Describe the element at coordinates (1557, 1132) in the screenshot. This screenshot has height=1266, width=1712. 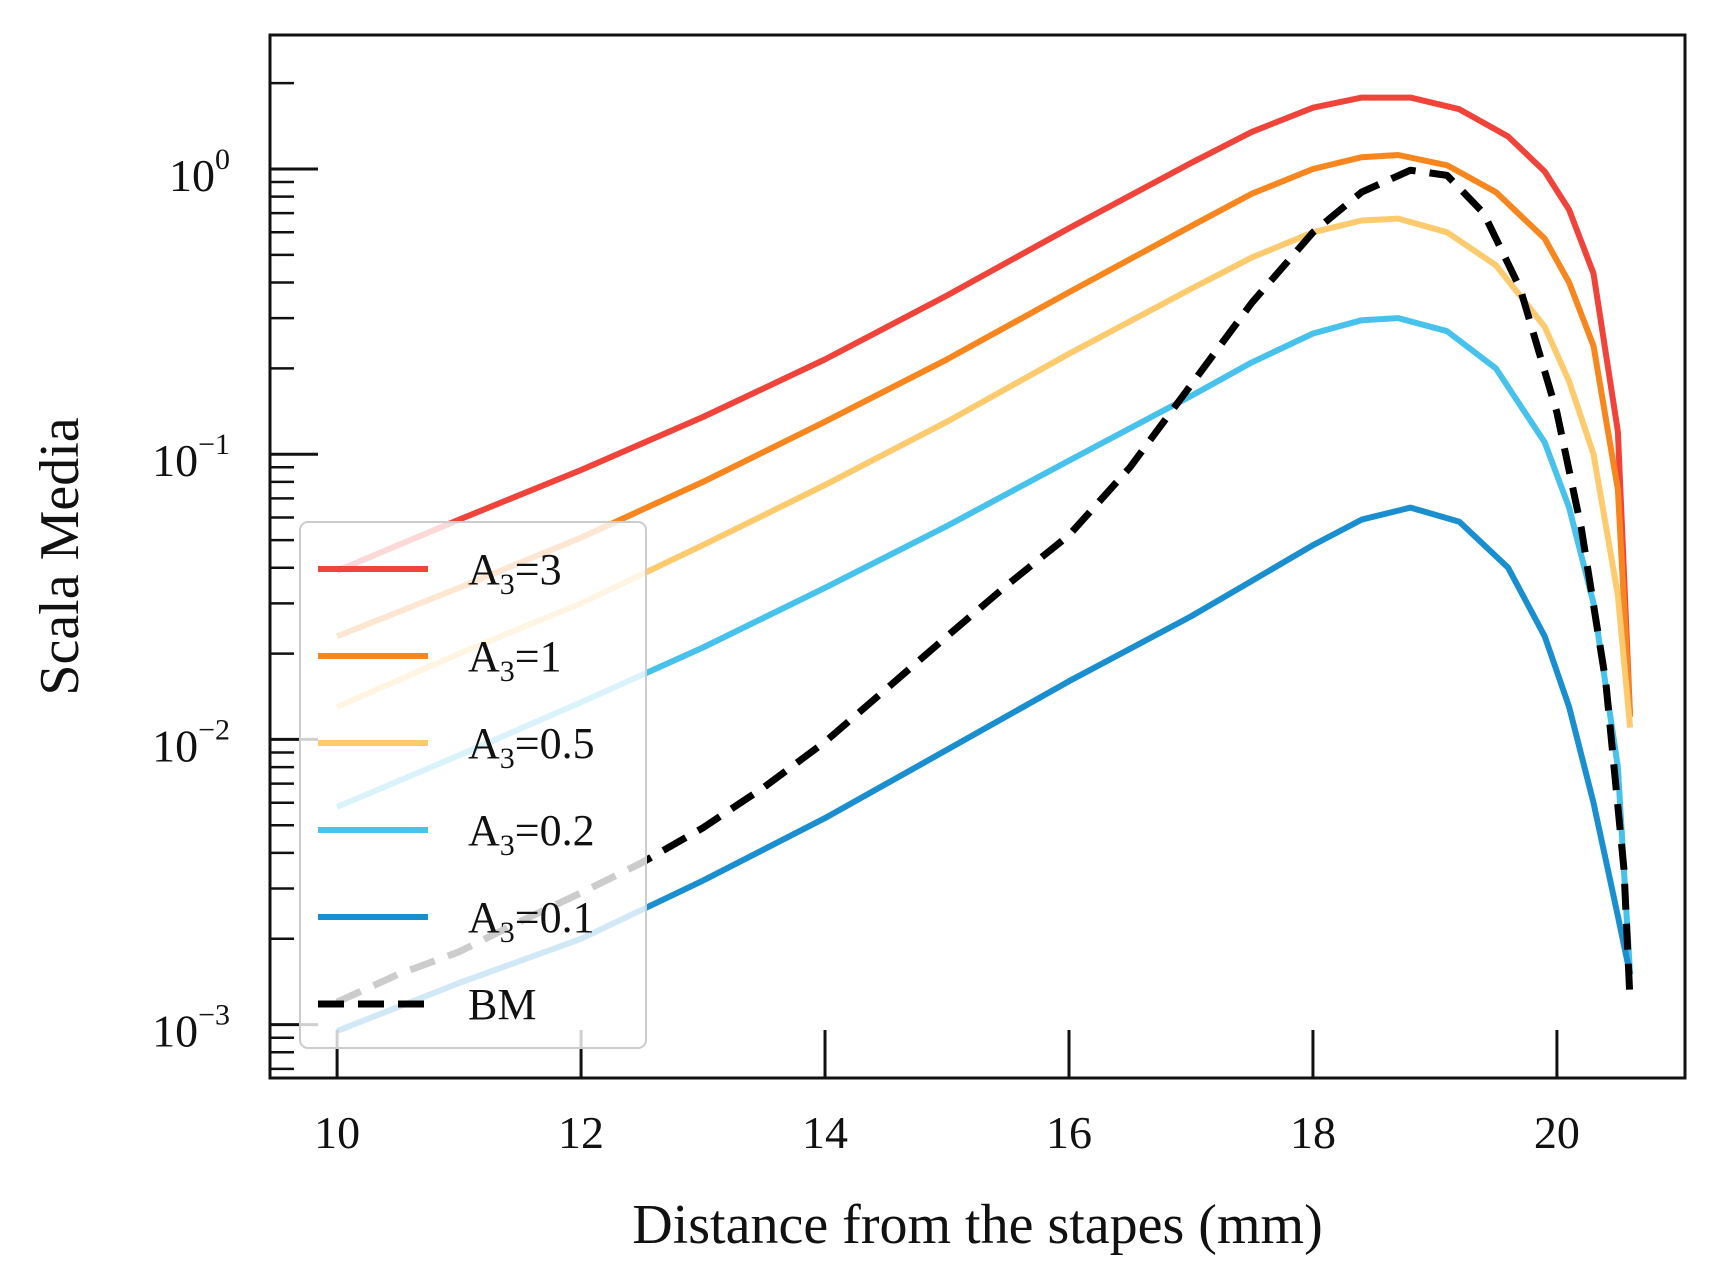
I see `x-tick-label: 20` at that location.